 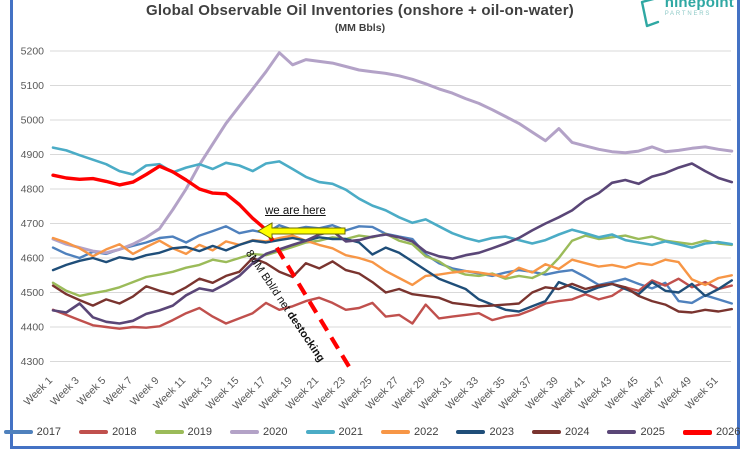 I want to click on legend-label-2025: 2025, so click(x=652, y=432).